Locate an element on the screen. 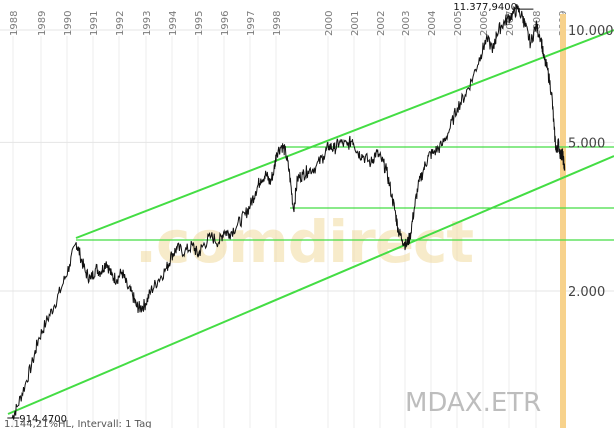 Image resolution: width=614 pixels, height=428 pixels. year-label-2000: 2000 is located at coordinates (329, 23).